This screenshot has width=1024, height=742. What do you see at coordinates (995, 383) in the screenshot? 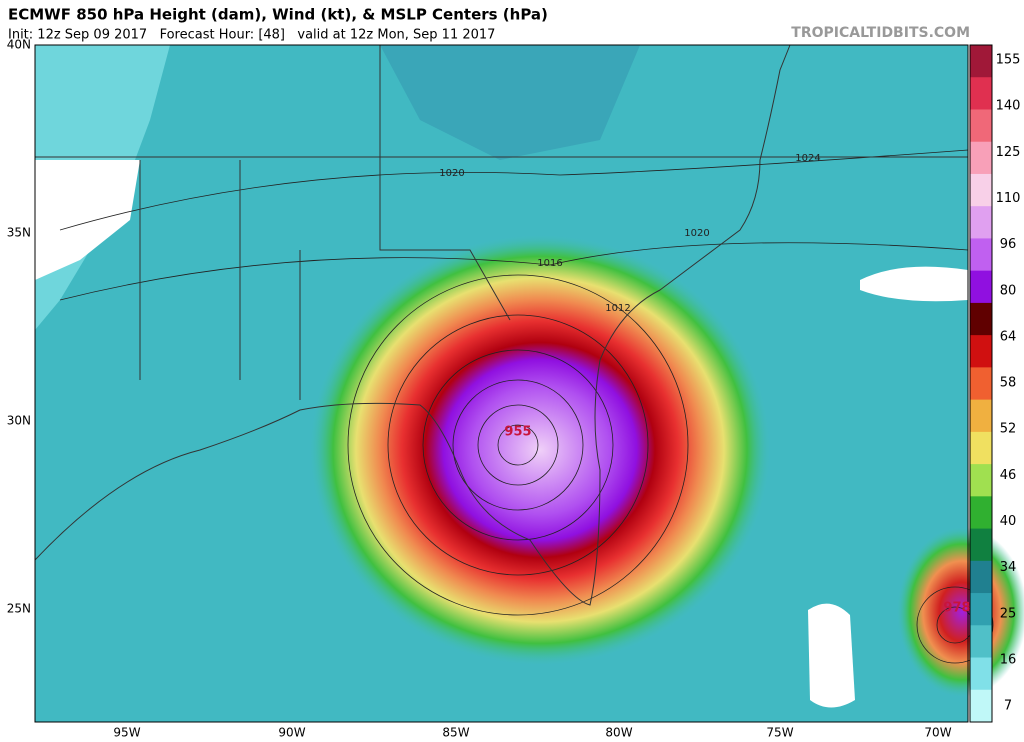
I see `colorbar: 155 140 125 110 96 80 64 58 52 46 40 34 25 16 7` at bounding box center [995, 383].